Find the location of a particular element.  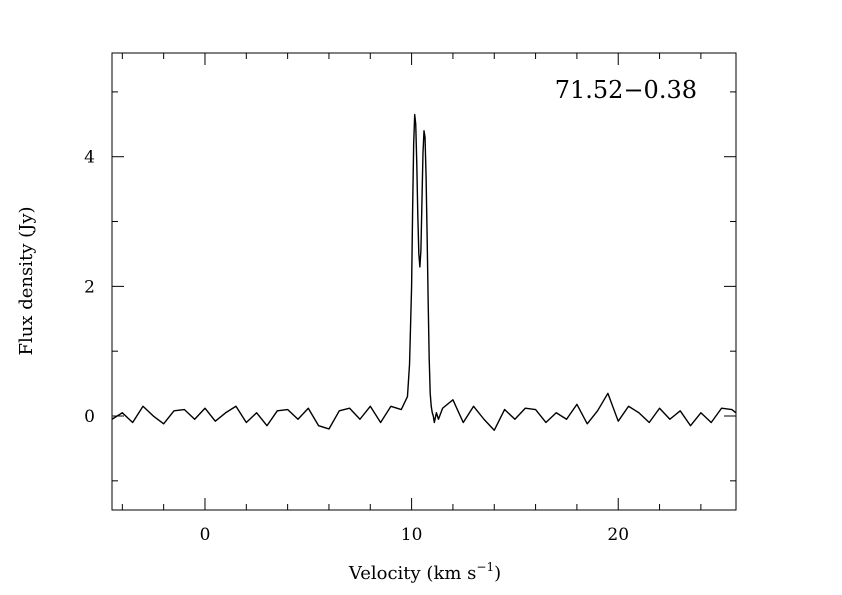

y-axis-label: Flux density (Jy) is located at coordinates (26, 280).